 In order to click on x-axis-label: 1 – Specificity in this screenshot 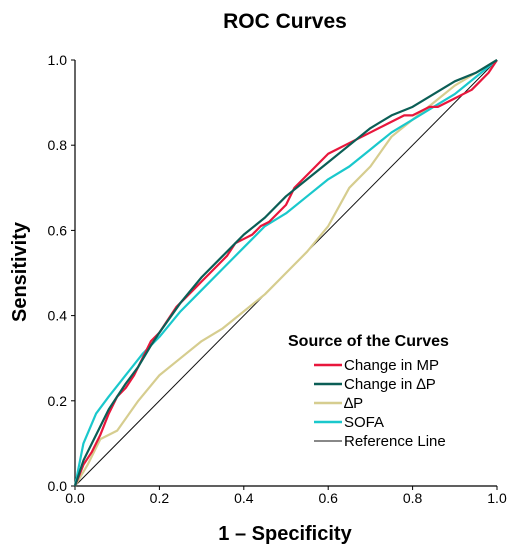, I will do `click(285, 534)`.